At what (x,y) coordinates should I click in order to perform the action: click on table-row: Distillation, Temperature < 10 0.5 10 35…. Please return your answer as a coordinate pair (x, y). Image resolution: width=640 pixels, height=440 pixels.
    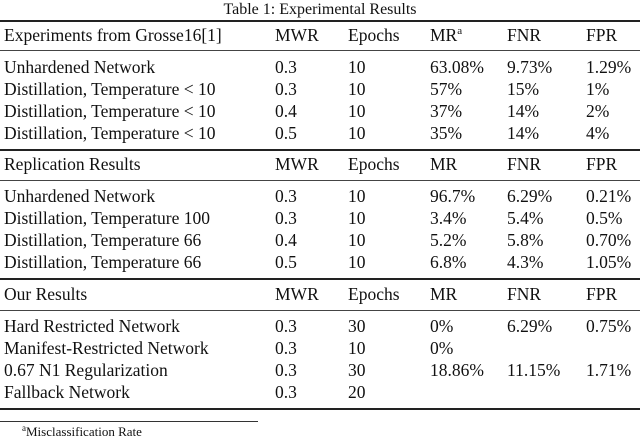
    Looking at the image, I should click on (320, 133).